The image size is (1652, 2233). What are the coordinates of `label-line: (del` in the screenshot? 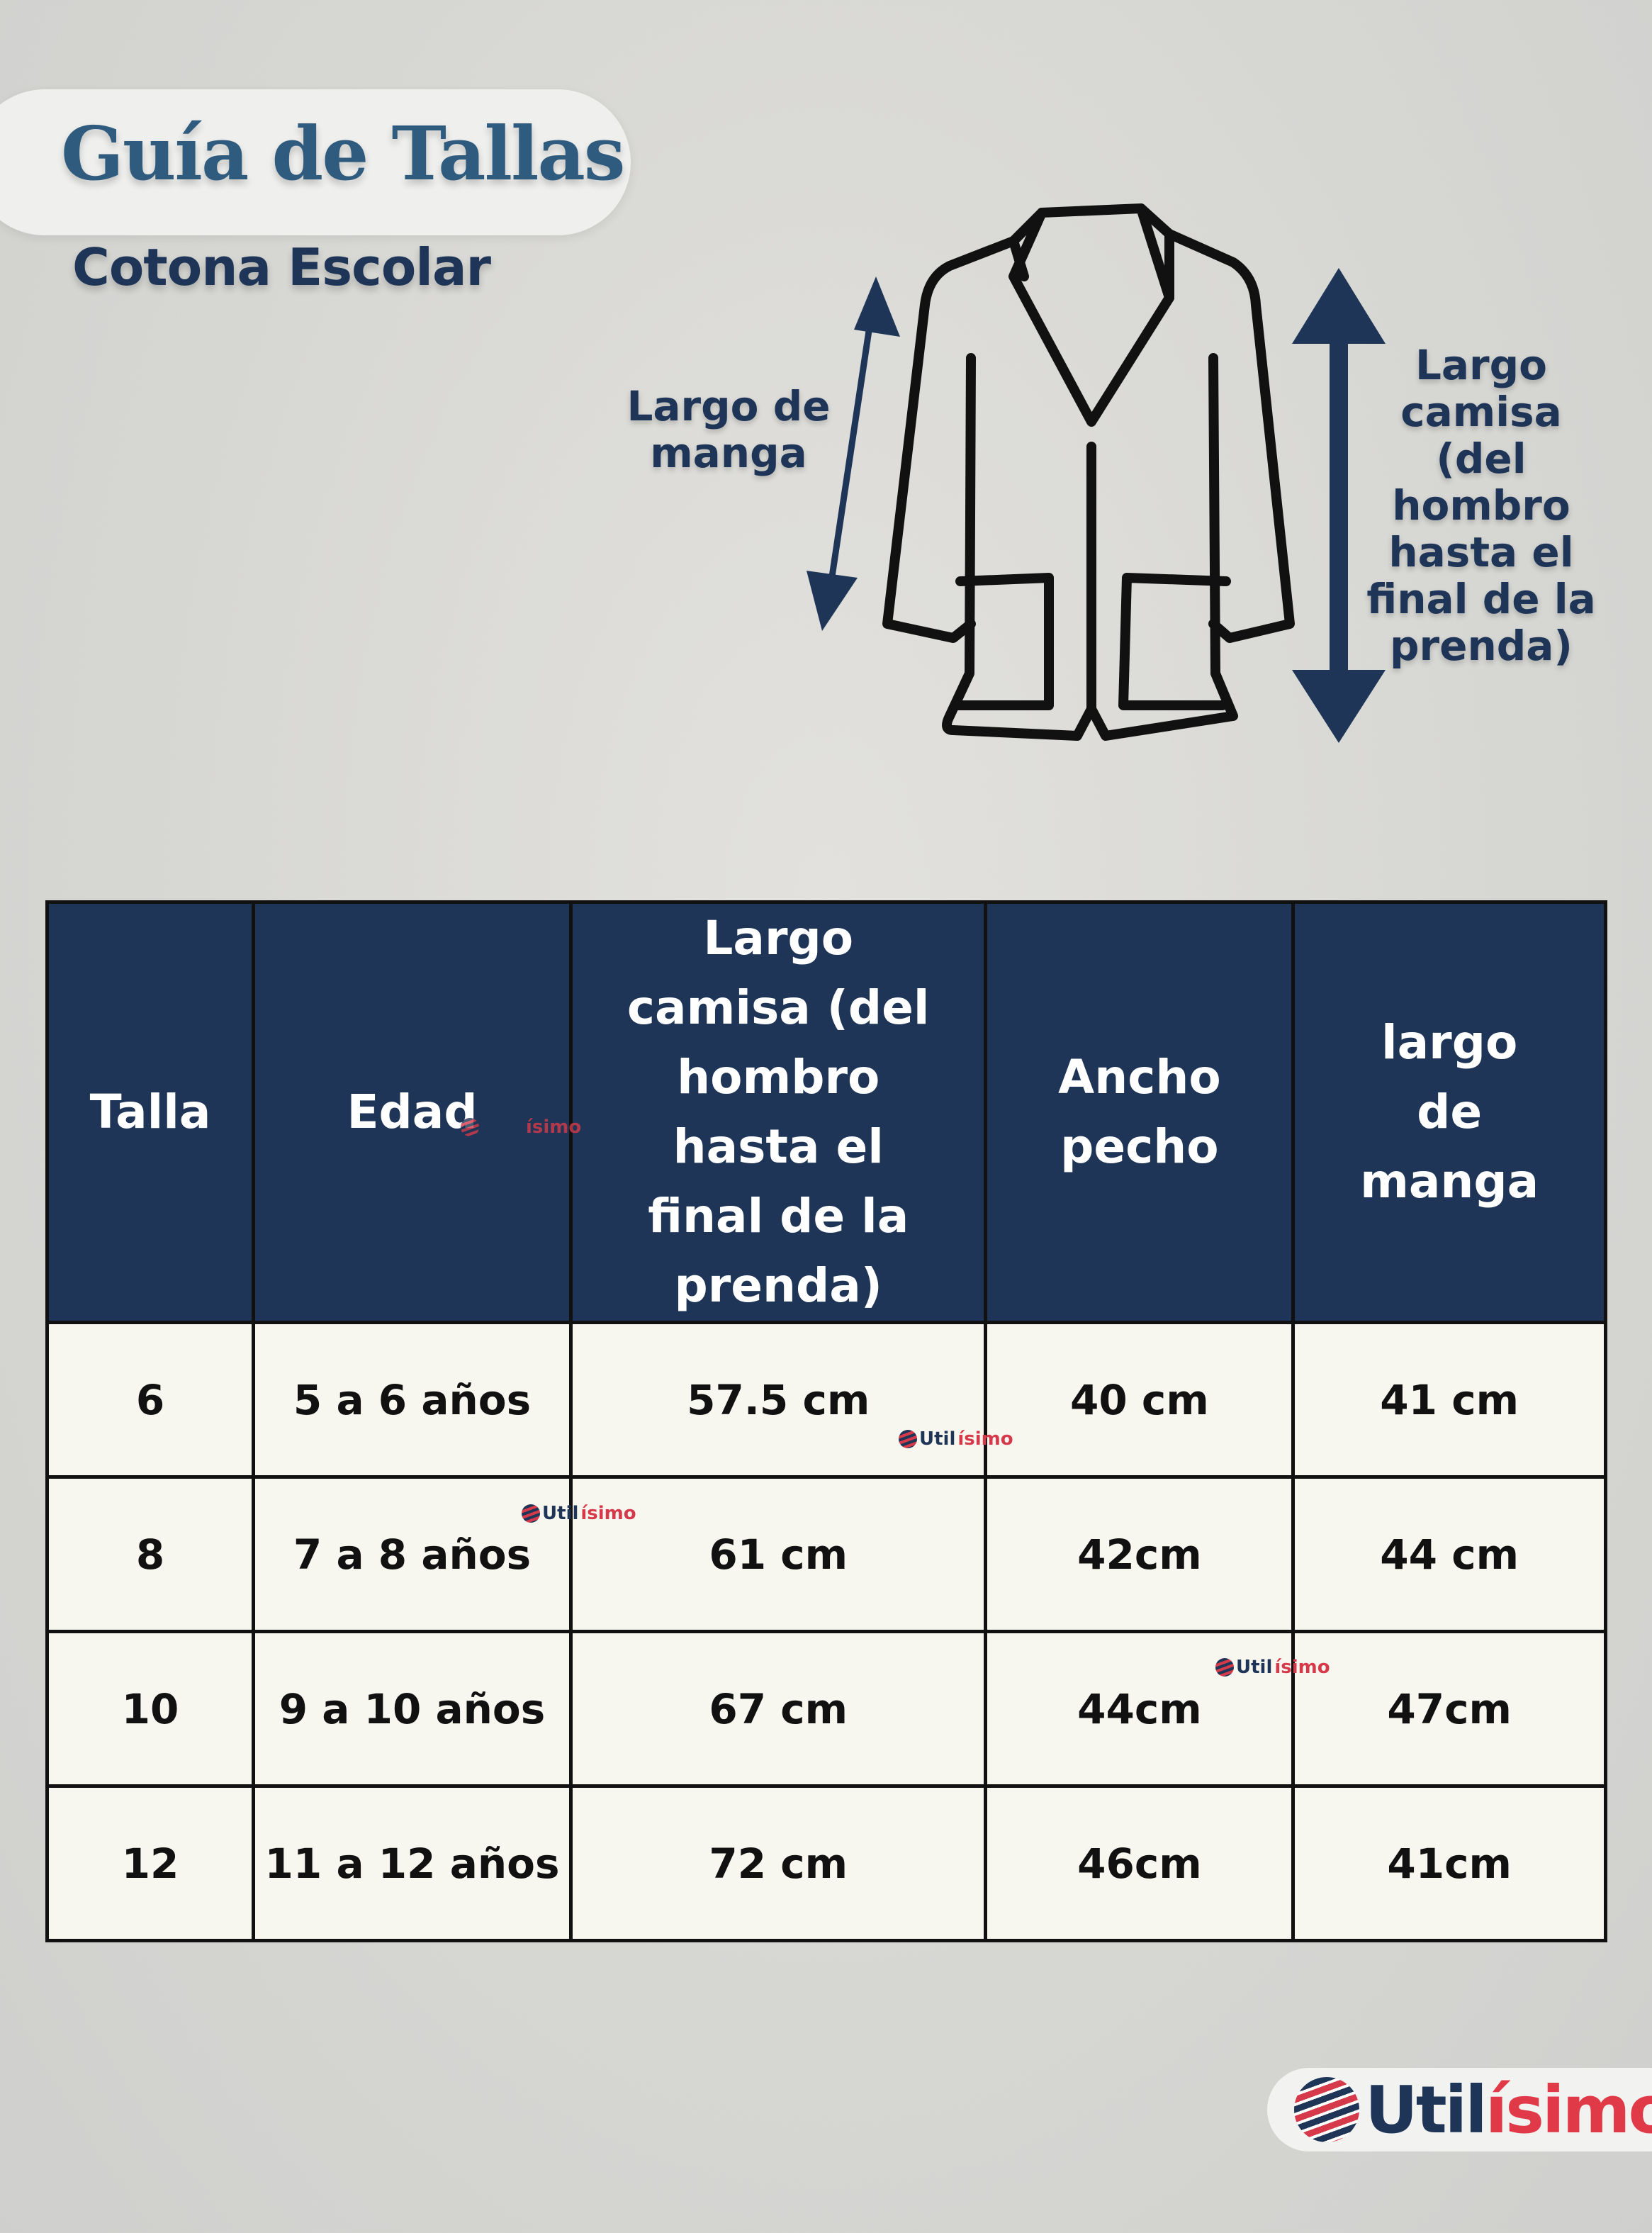 It's located at (1481, 459).